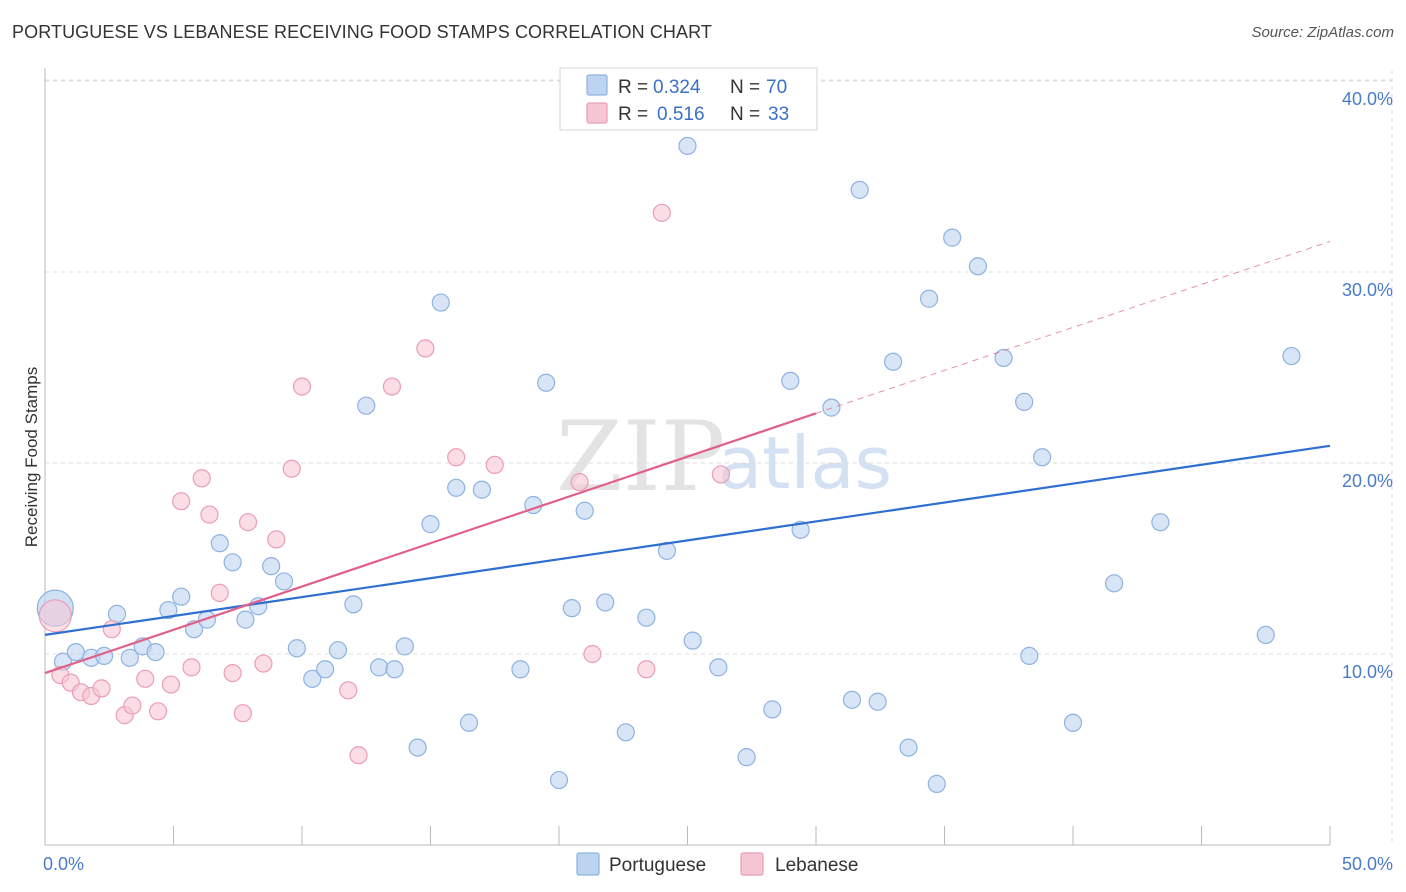  Describe the element at coordinates (1367, 672) in the screenshot. I see `y-tick-label: 10.0%` at that location.